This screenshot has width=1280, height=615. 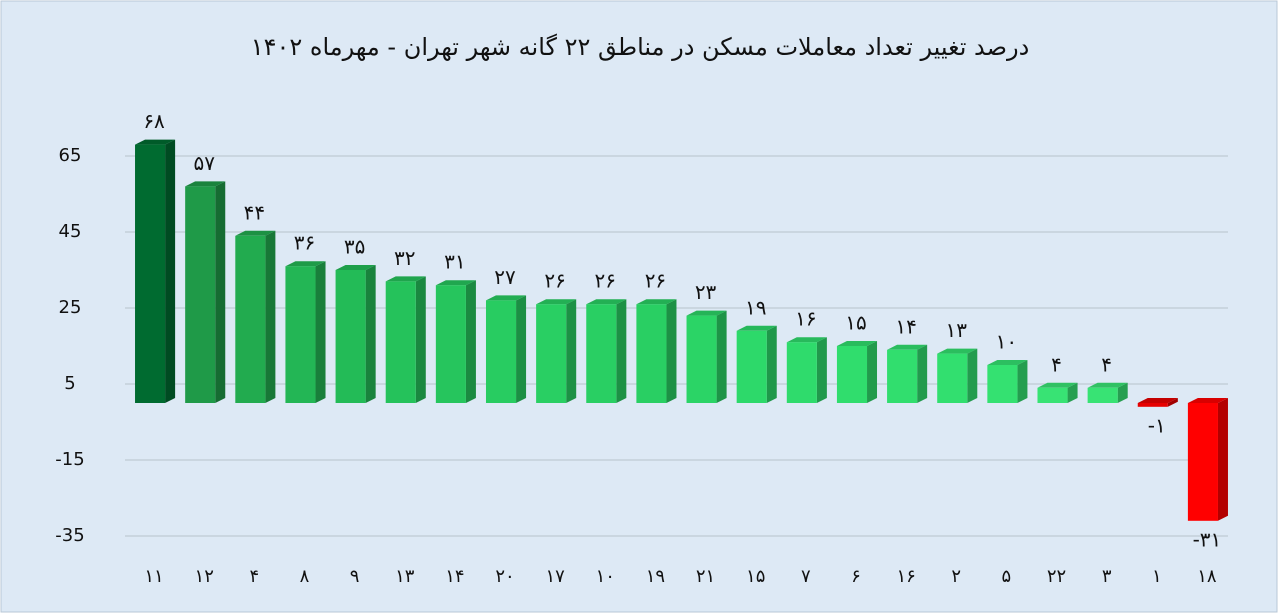 I want to click on x-tick-label: ۱۴, so click(x=454, y=576).